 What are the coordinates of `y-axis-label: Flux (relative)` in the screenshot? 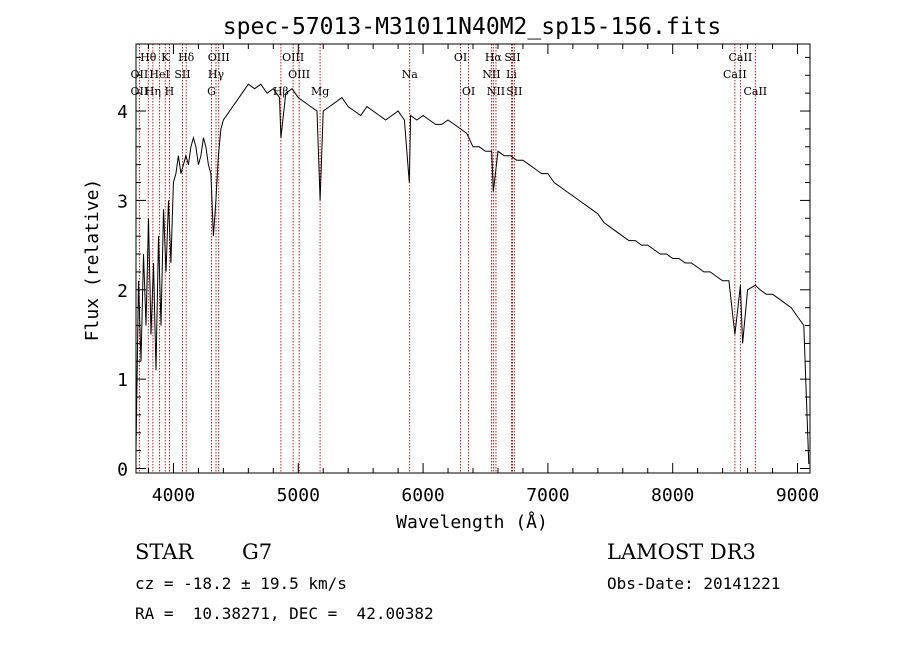 It's located at (92, 260).